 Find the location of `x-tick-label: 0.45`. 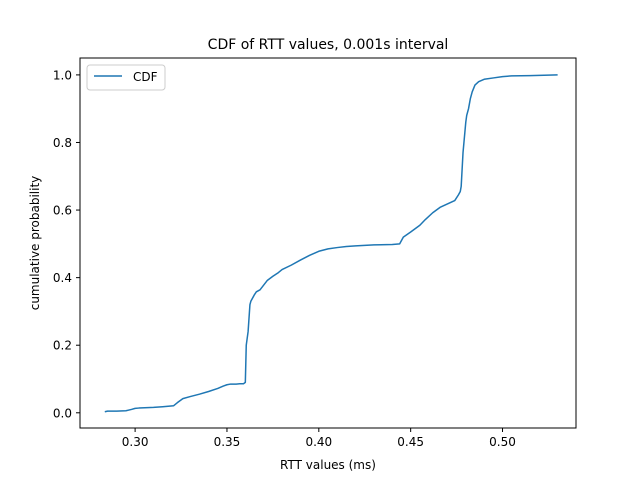

x-tick-label: 0.45 is located at coordinates (410, 442).